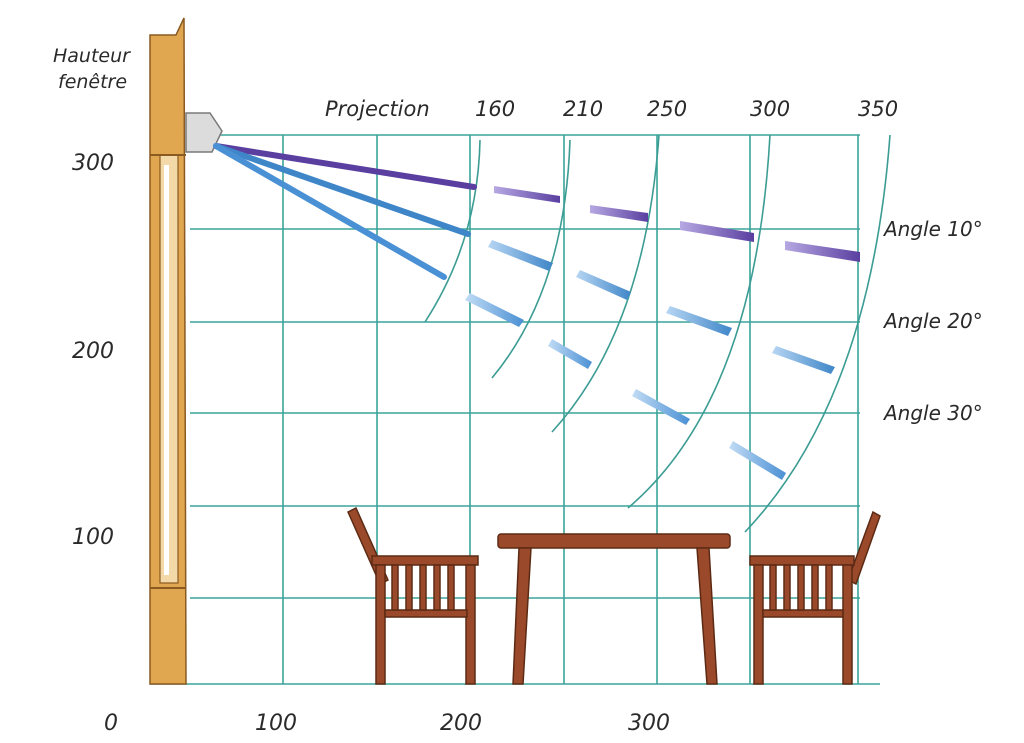  Describe the element at coordinates (93, 163) in the screenshot. I see `y-tick-label: 300` at that location.